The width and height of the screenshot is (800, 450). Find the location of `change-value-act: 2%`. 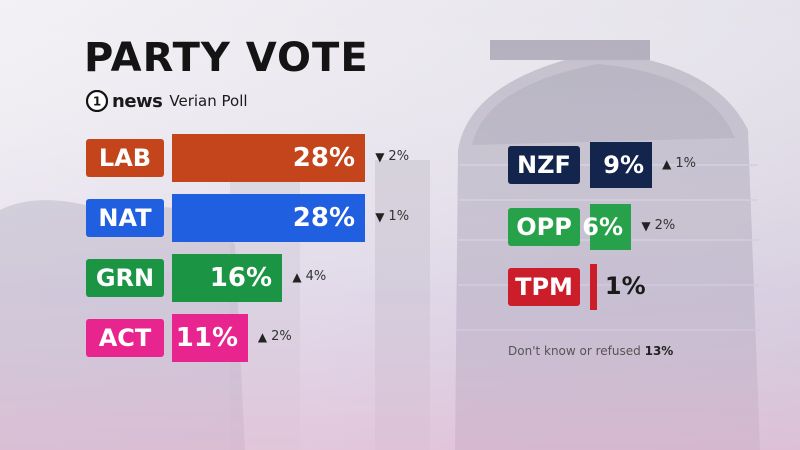

change-value-act: 2% is located at coordinates (281, 336).